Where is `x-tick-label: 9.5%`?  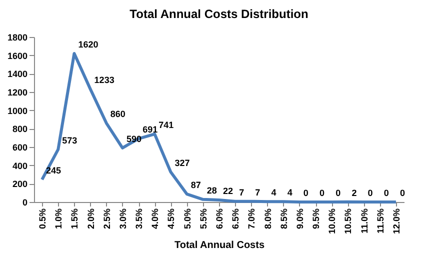
x-tick-label: 9.5% is located at coordinates (316, 219).